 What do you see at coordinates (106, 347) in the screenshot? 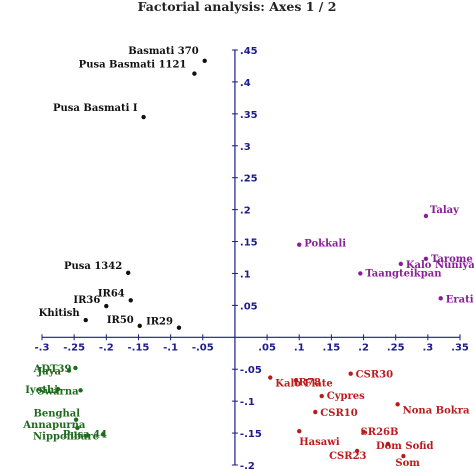
I see `x-tick-label: -.2` at bounding box center [106, 347].